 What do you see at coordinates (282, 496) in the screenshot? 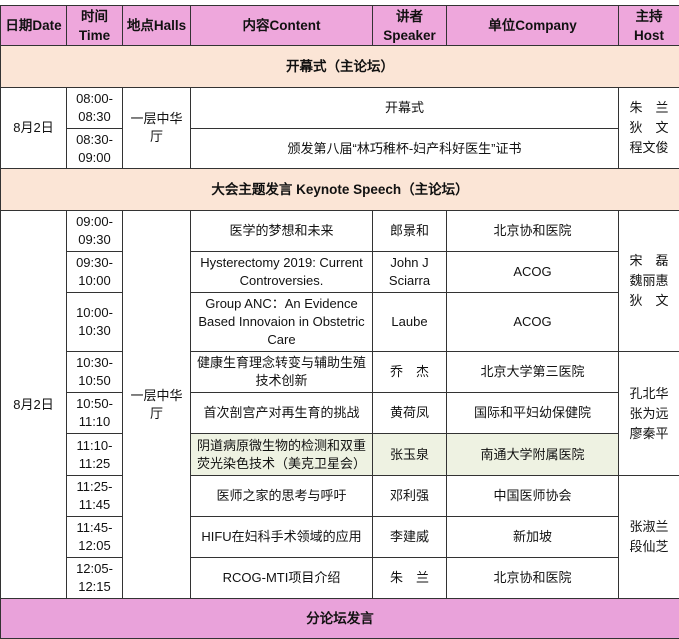
I see `content-cell: 医师之家的思考与呼吁` at bounding box center [282, 496].